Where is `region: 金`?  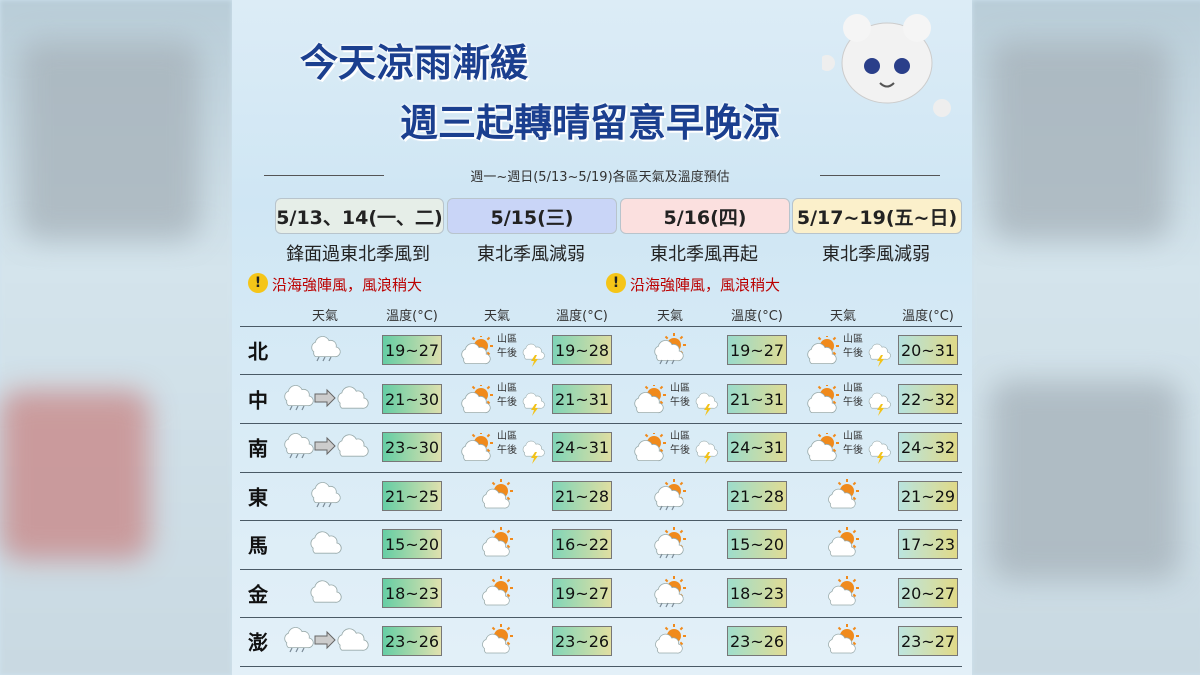
region: 金 is located at coordinates (258, 594).